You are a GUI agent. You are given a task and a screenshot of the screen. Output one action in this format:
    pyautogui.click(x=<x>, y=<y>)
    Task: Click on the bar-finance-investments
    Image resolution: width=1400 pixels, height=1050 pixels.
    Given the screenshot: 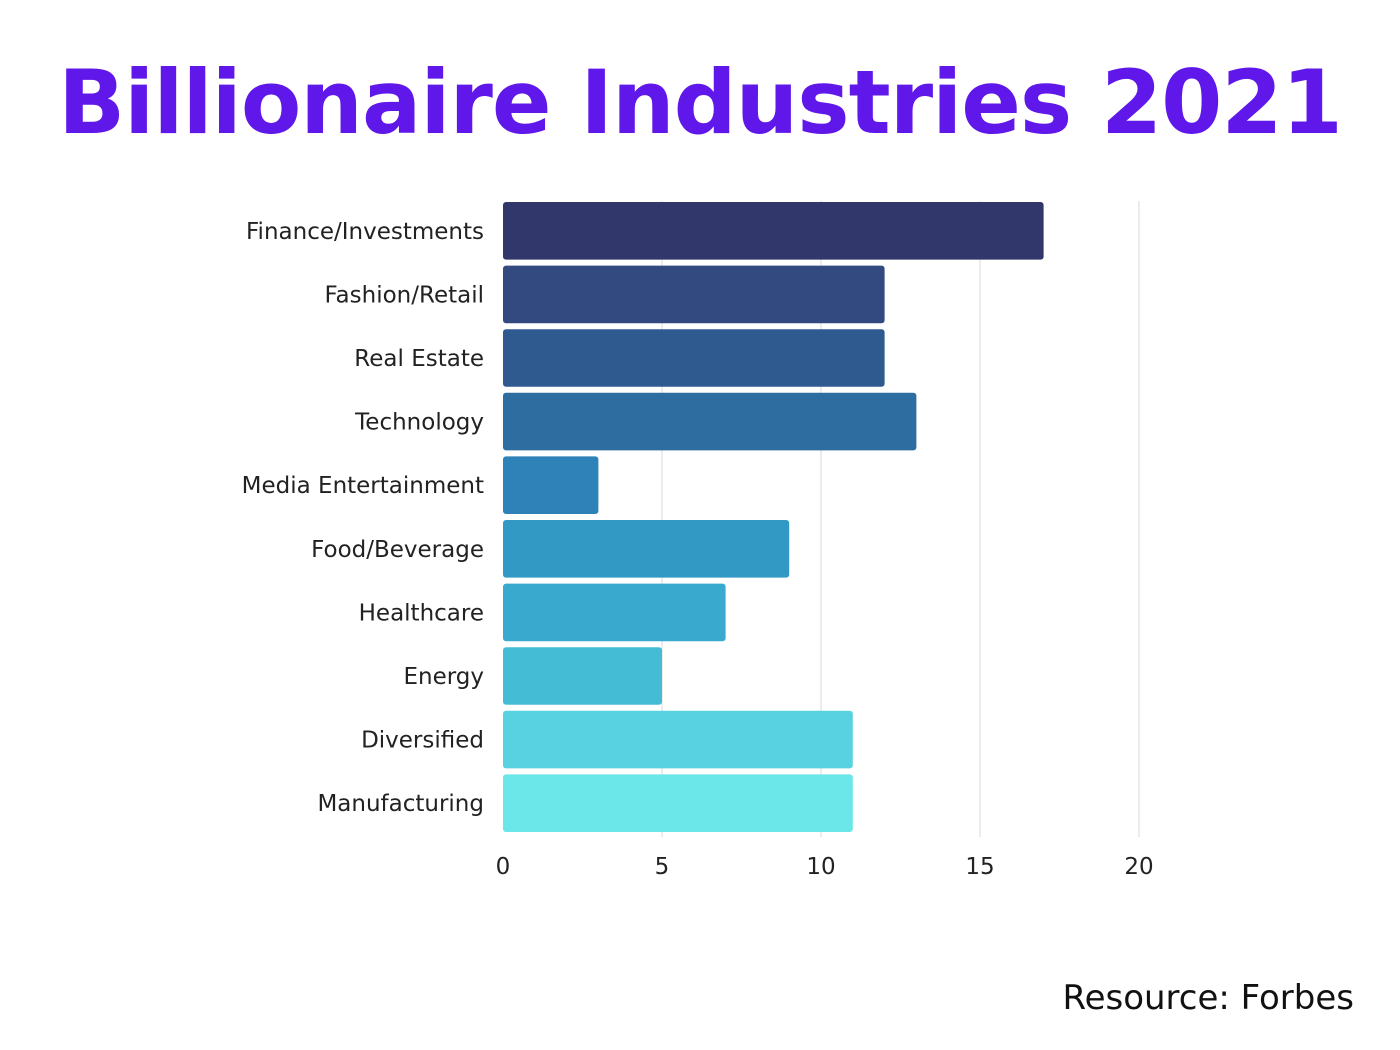 What is the action you would take?
    pyautogui.click(x=773, y=231)
    